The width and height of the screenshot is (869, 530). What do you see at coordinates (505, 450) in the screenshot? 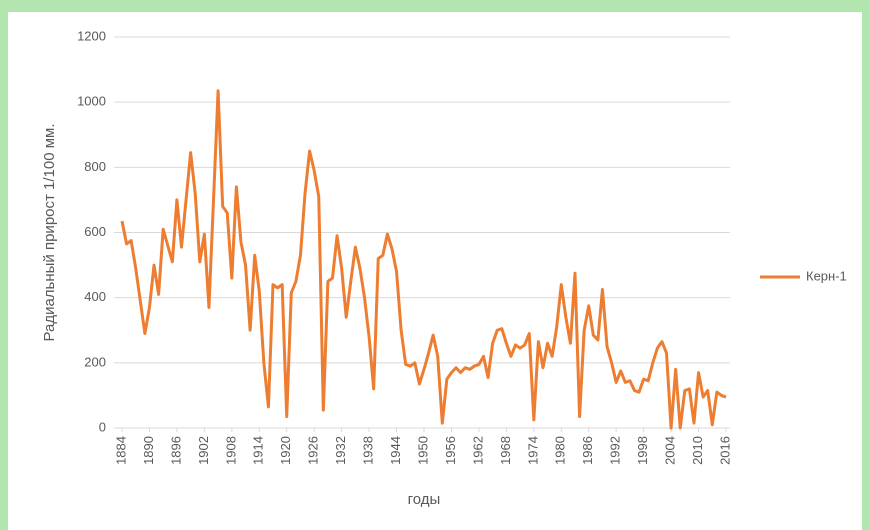
I see `x-tick-label: 1968` at bounding box center [505, 450].